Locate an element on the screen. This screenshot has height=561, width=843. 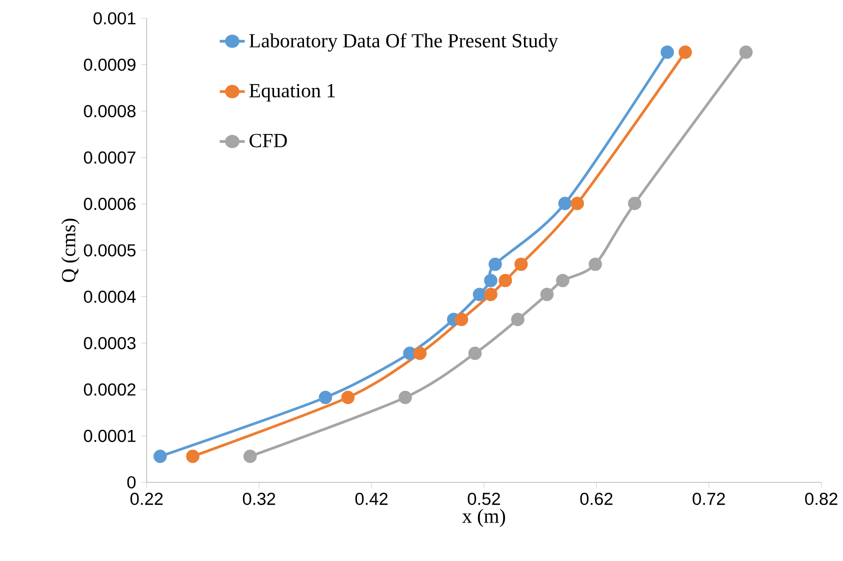
x-tick-label: 0.82 is located at coordinates (821, 499).